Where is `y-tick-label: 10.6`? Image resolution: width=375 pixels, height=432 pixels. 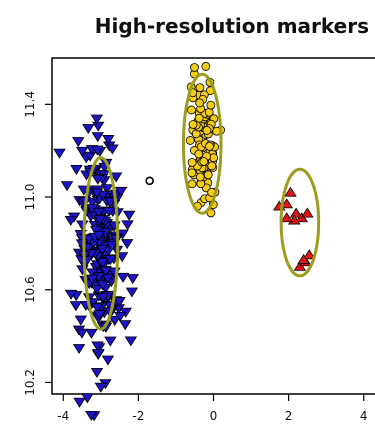 y-tick-label: 10.6 is located at coordinates (30, 289).